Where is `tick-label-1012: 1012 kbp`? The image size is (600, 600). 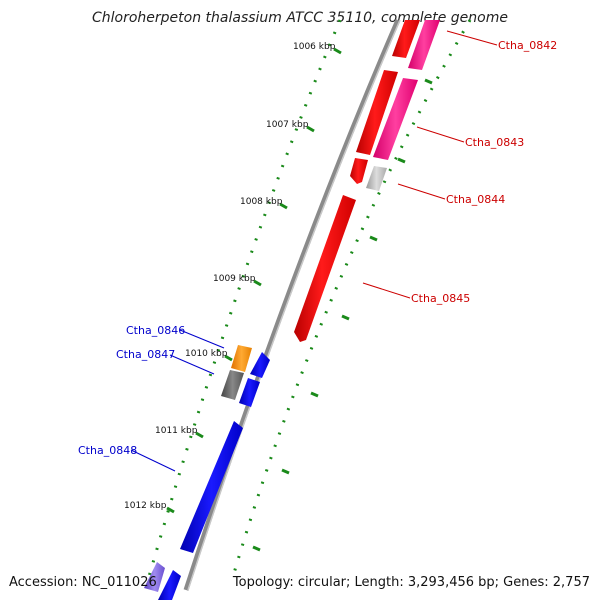 tick-label-1012: 1012 kbp is located at coordinates (145, 506).